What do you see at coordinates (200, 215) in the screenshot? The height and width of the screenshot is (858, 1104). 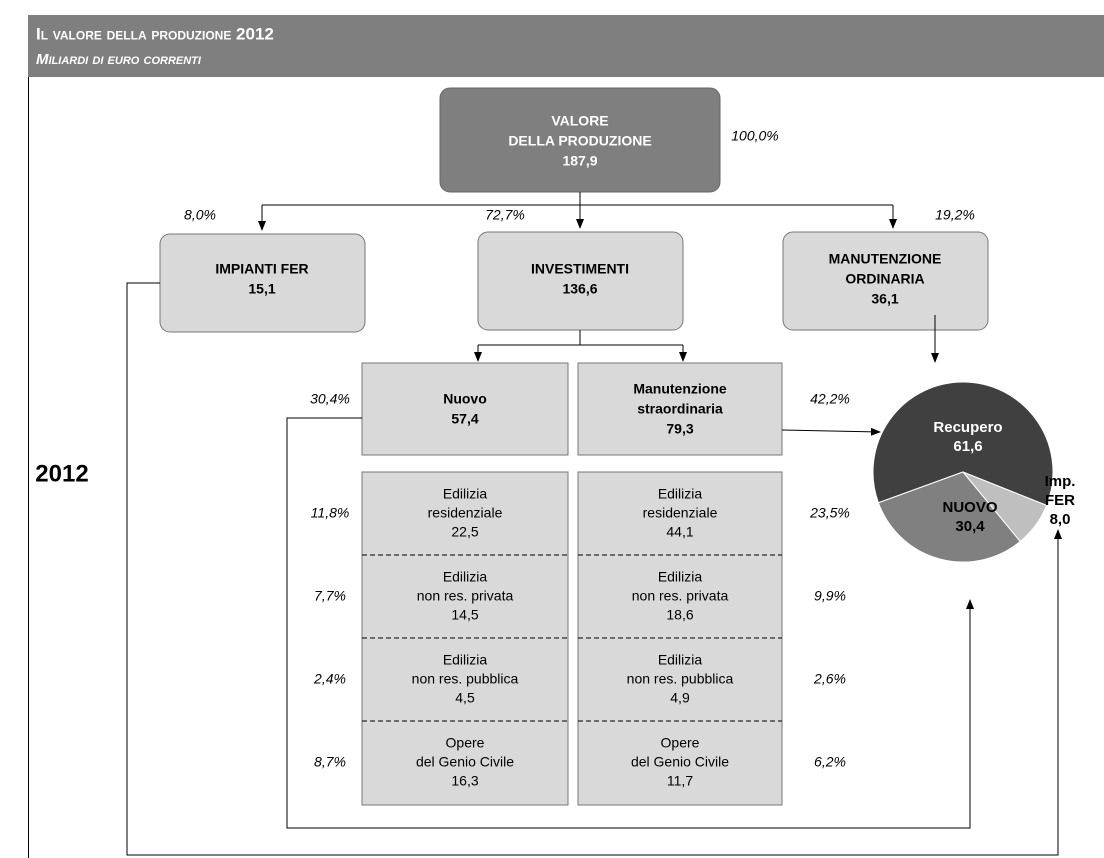 I see `share: 8,0%` at bounding box center [200, 215].